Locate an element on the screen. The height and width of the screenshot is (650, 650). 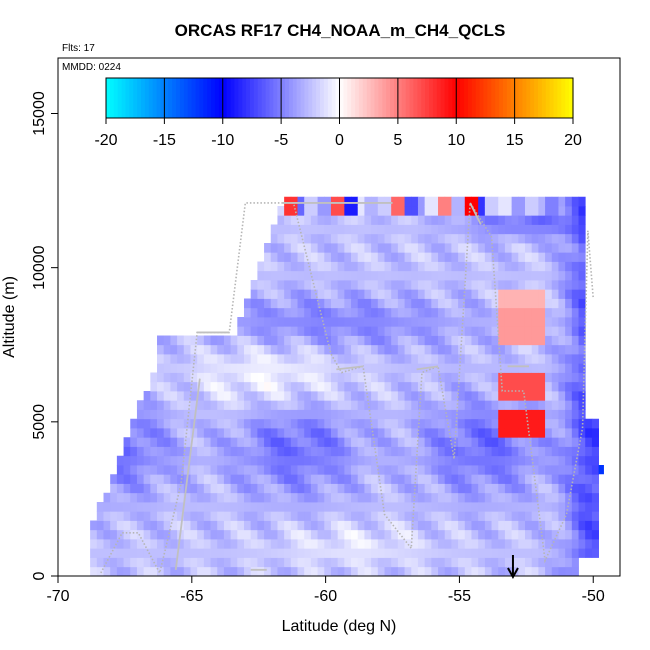
colorbar-tick-label: -15 is located at coordinates (164, 140).